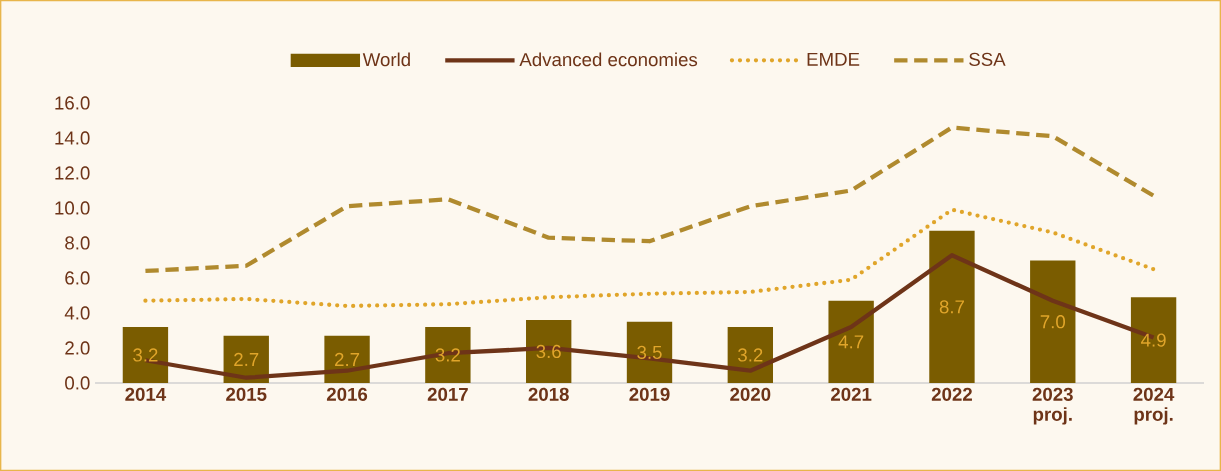 Image resolution: width=1221 pixels, height=471 pixels. What do you see at coordinates (1154, 406) in the screenshot?
I see `x-tick-label: 2024 proj.` at bounding box center [1154, 406].